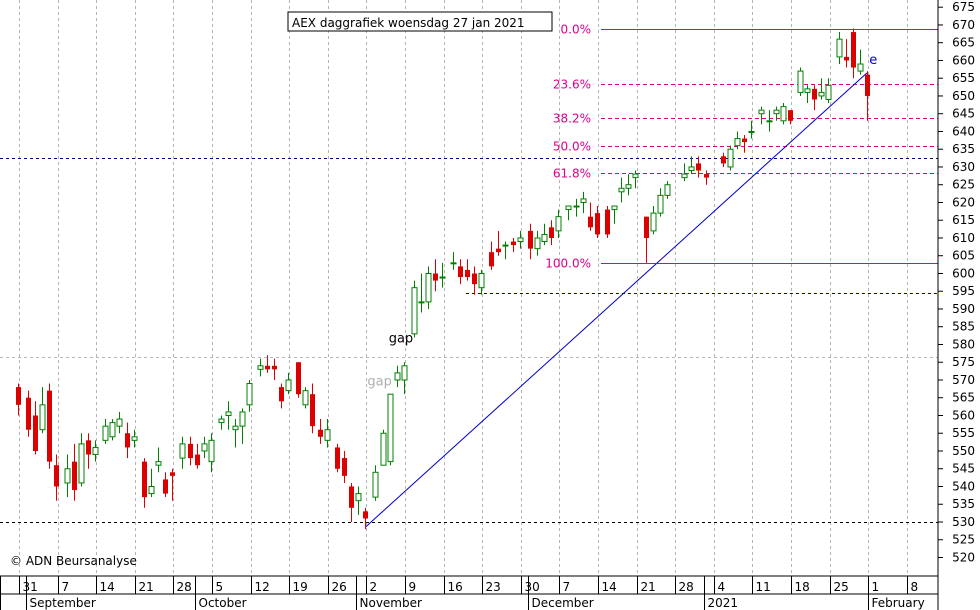  What do you see at coordinates (873, 60) in the screenshot?
I see `annotation-label: e` at bounding box center [873, 60].